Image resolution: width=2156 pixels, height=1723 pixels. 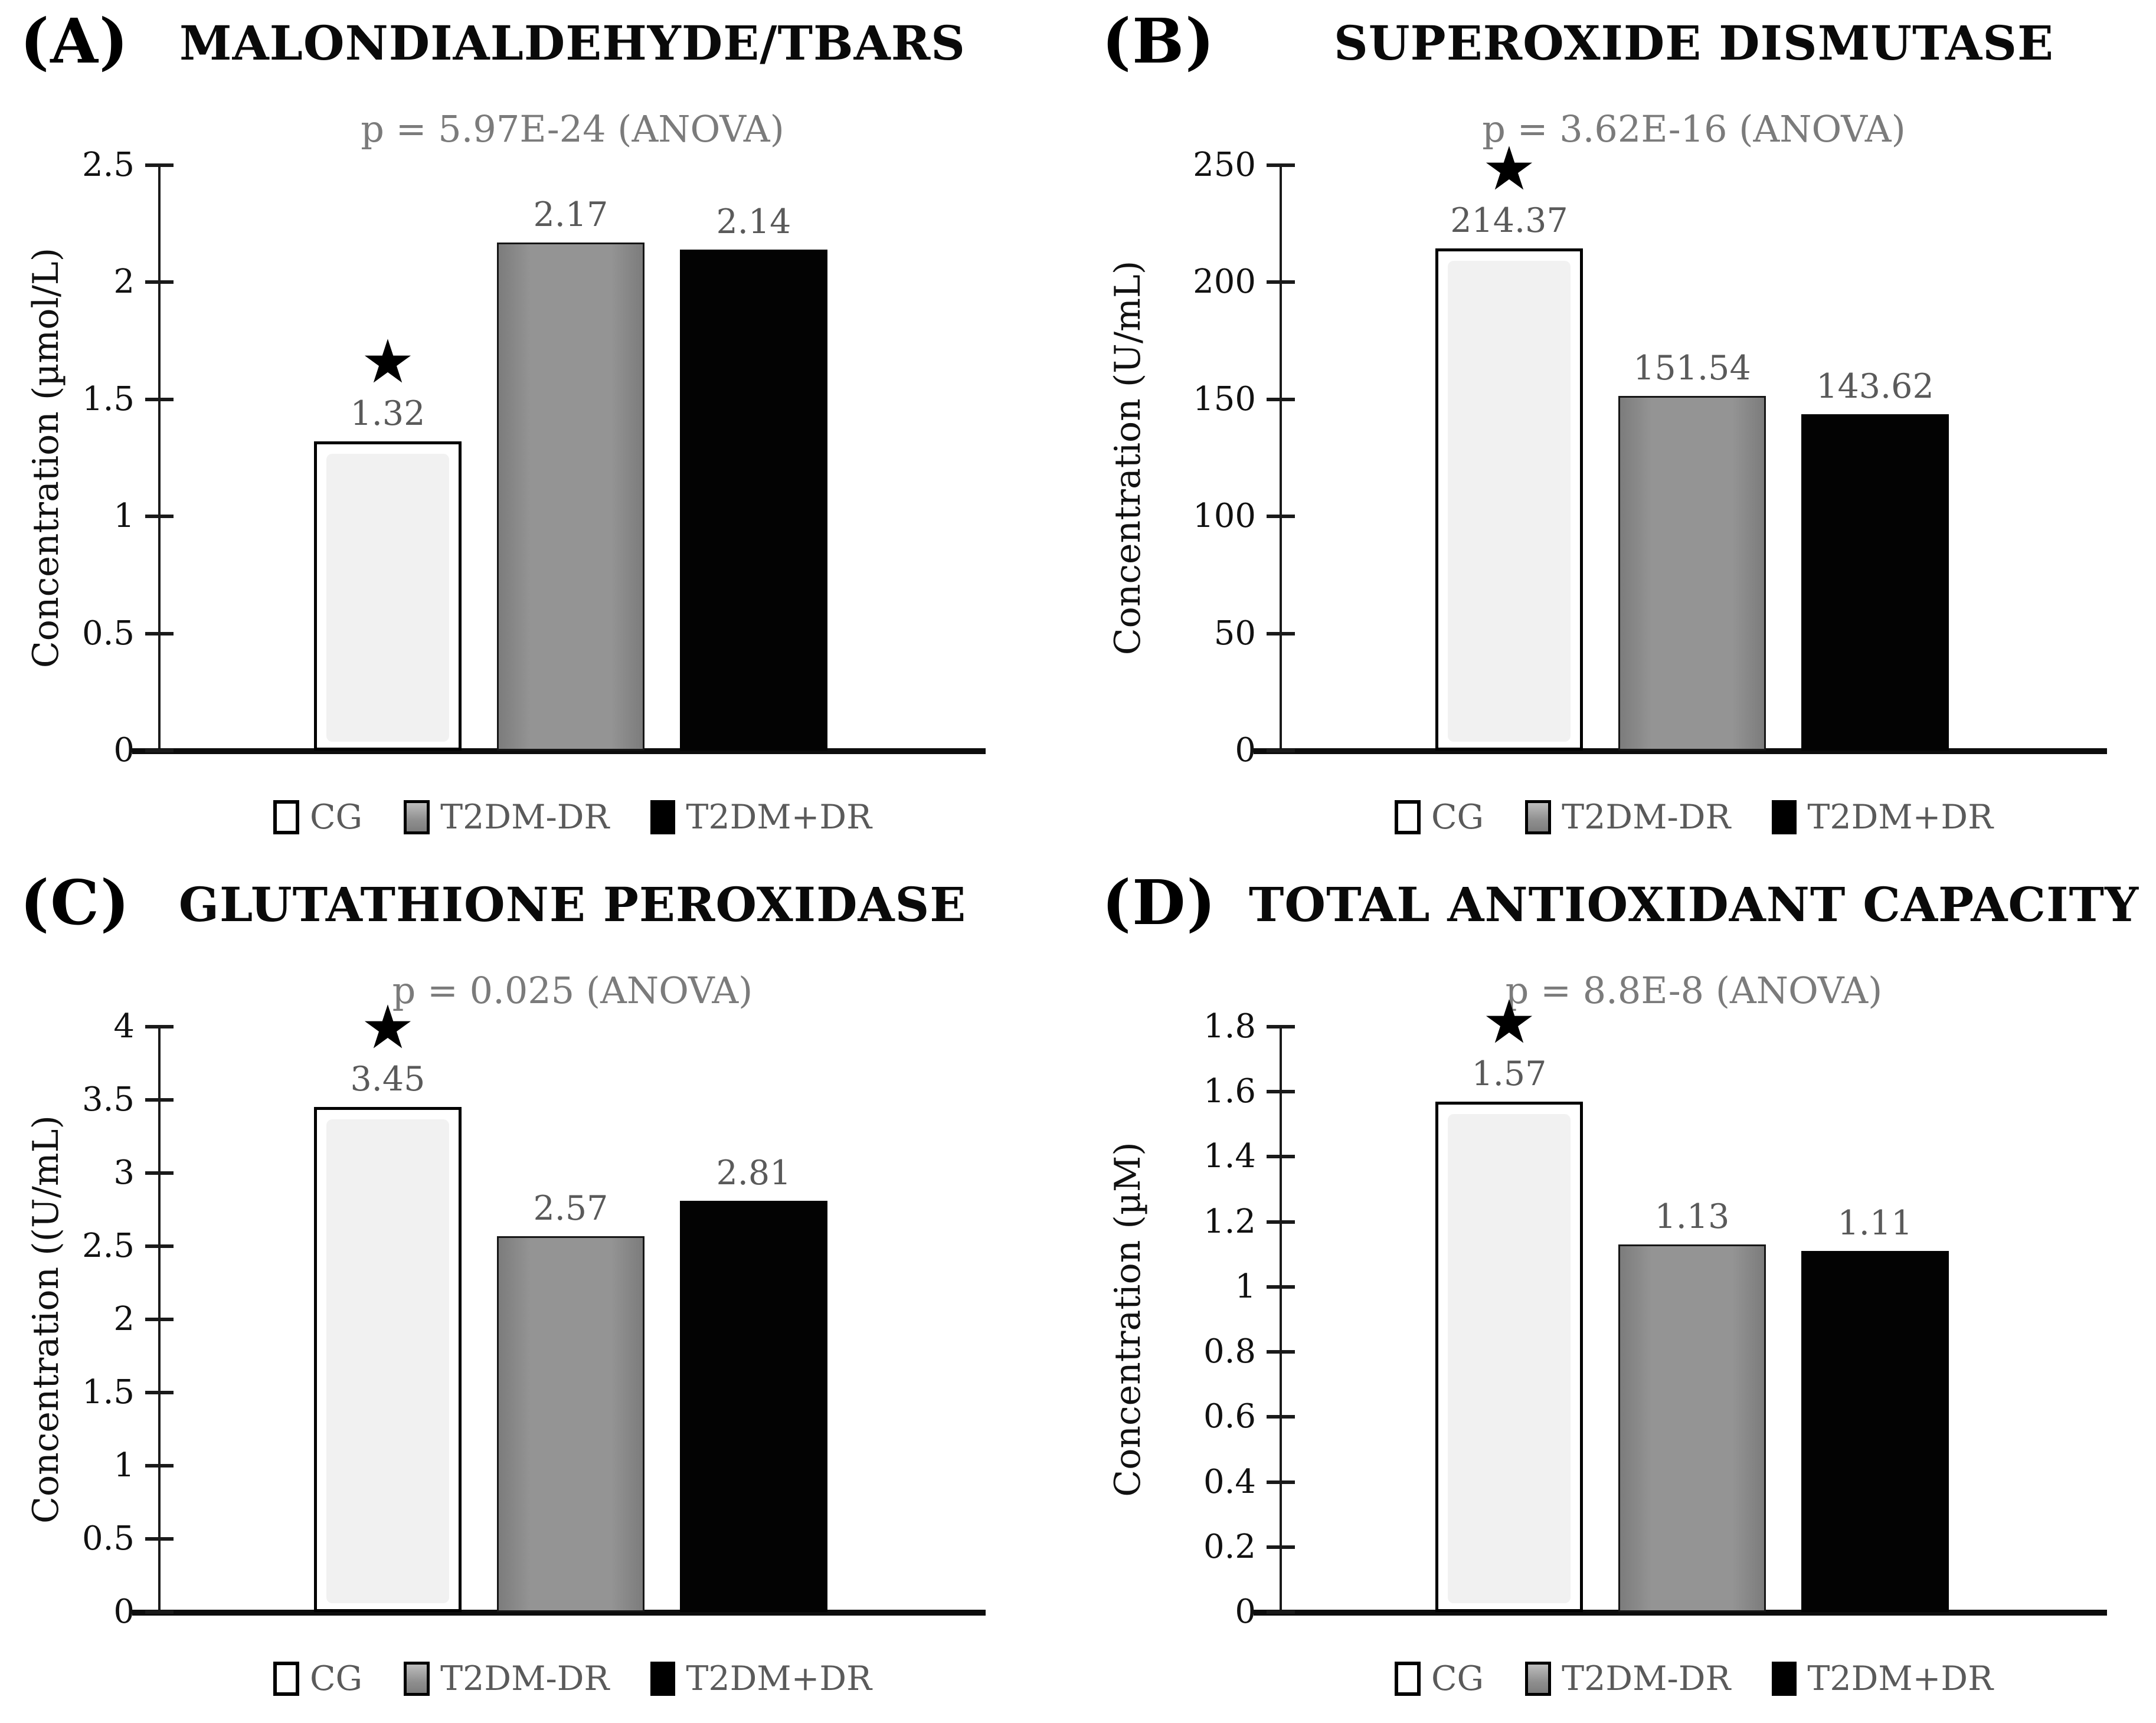 What do you see at coordinates (388, 1079) in the screenshot?
I see `bar-value-label: 3.45` at bounding box center [388, 1079].